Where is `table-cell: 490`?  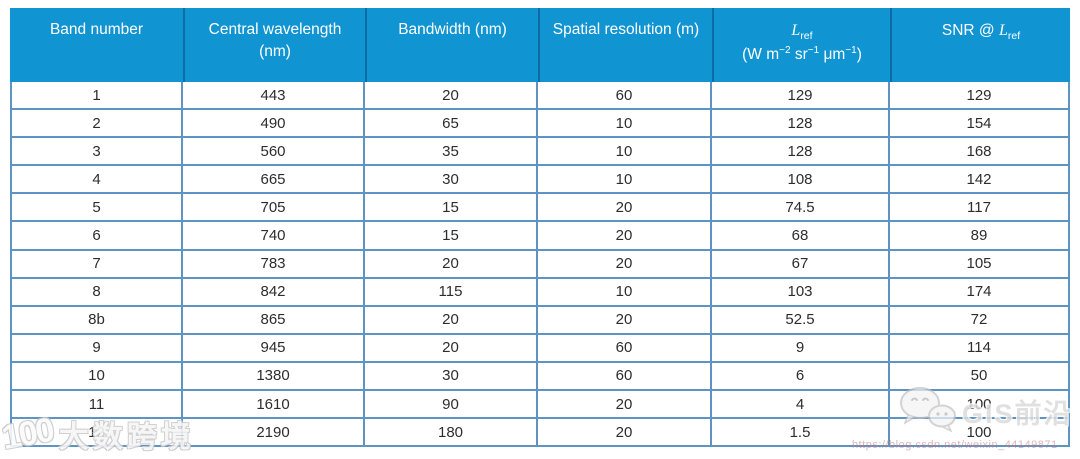
table-cell: 490 is located at coordinates (274, 124).